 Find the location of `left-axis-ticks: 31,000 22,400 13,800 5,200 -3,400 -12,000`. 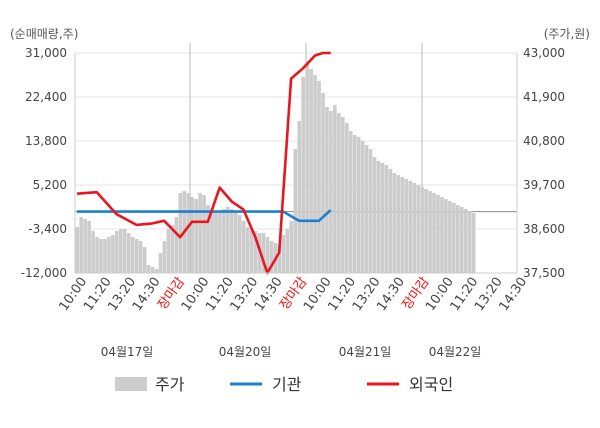

left-axis-ticks: 31,000 22,400 13,800 5,200 -3,400 -12,000 is located at coordinates (44, 163).